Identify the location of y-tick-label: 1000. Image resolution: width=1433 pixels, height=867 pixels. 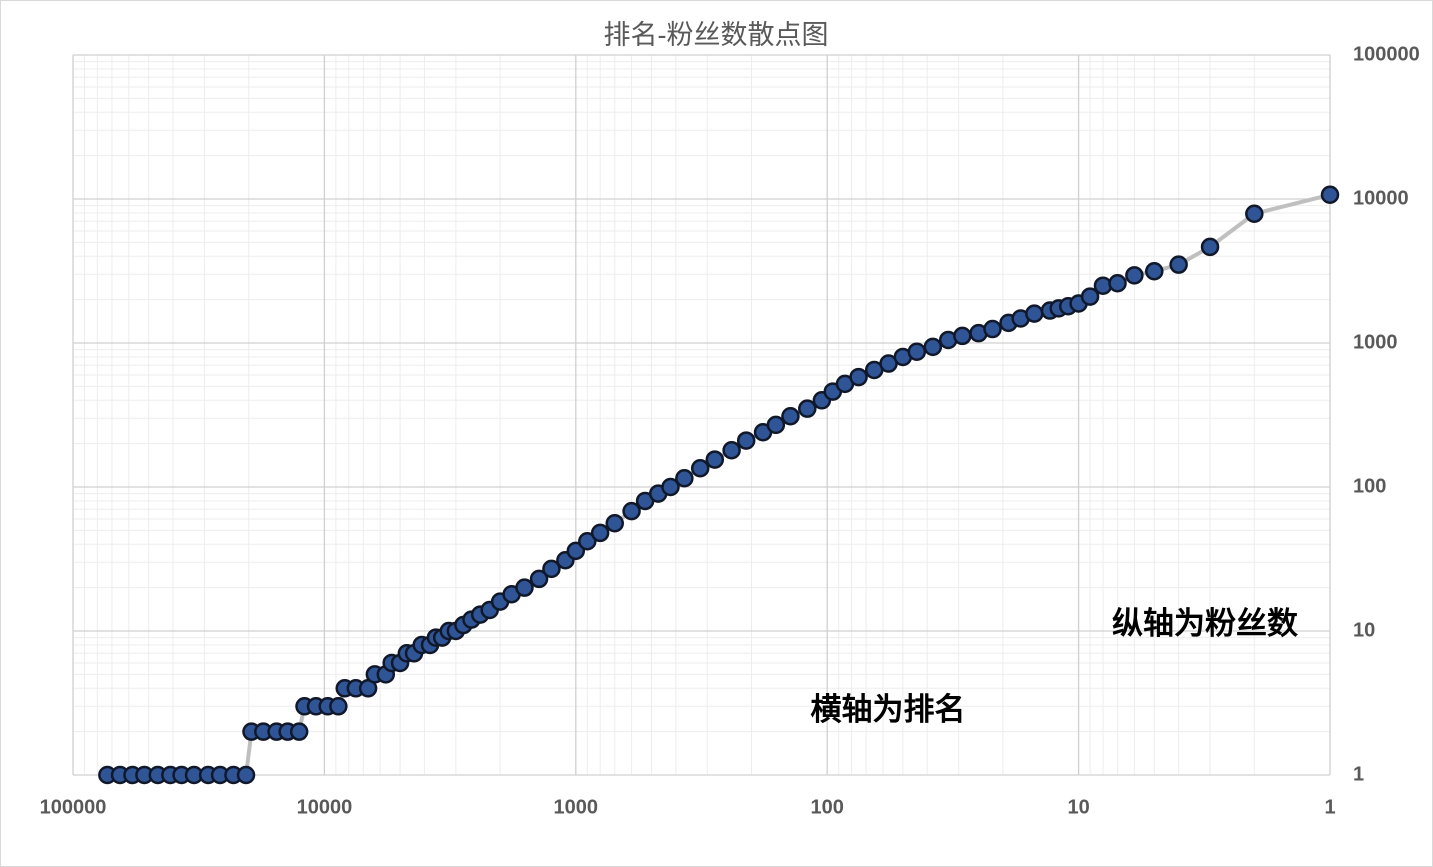
(1375, 342).